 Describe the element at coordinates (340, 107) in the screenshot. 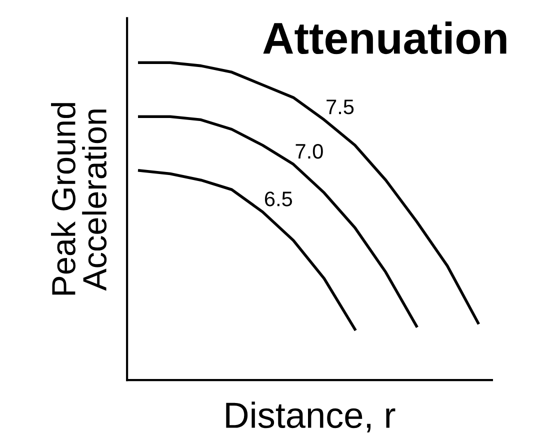

I see `series-label: 7.5` at that location.